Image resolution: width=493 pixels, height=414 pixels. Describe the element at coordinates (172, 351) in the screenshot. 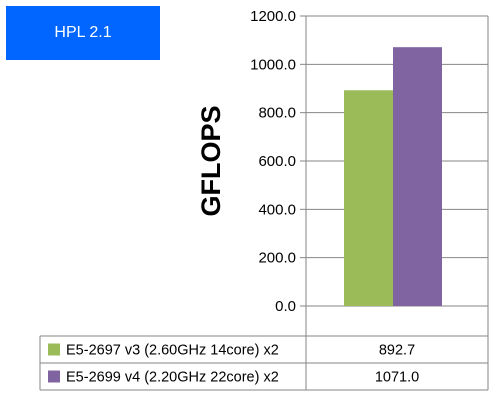

I see `legend-series-name: E5-2697 v3 (2.60GHz 14core) x2` at that location.